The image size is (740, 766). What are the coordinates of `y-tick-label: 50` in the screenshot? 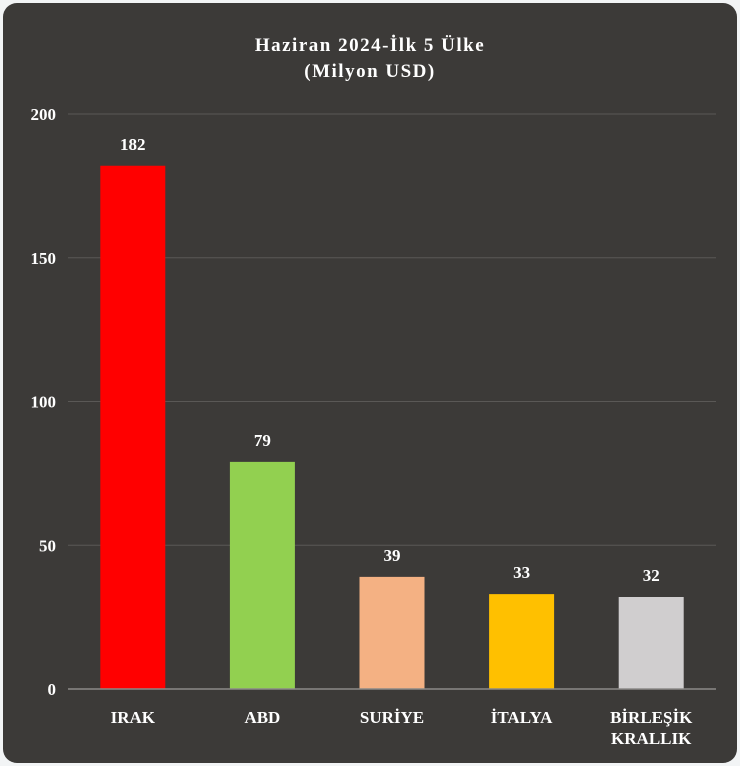 It's located at (47, 545).